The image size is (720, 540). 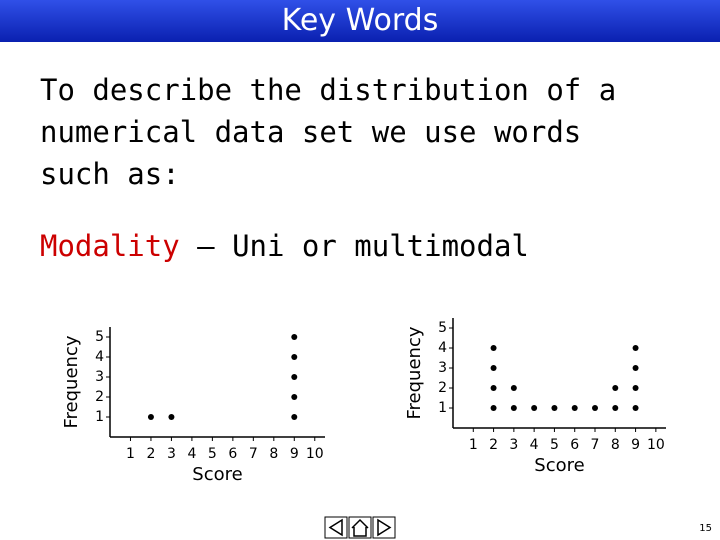 I want to click on next-button, so click(x=384, y=527).